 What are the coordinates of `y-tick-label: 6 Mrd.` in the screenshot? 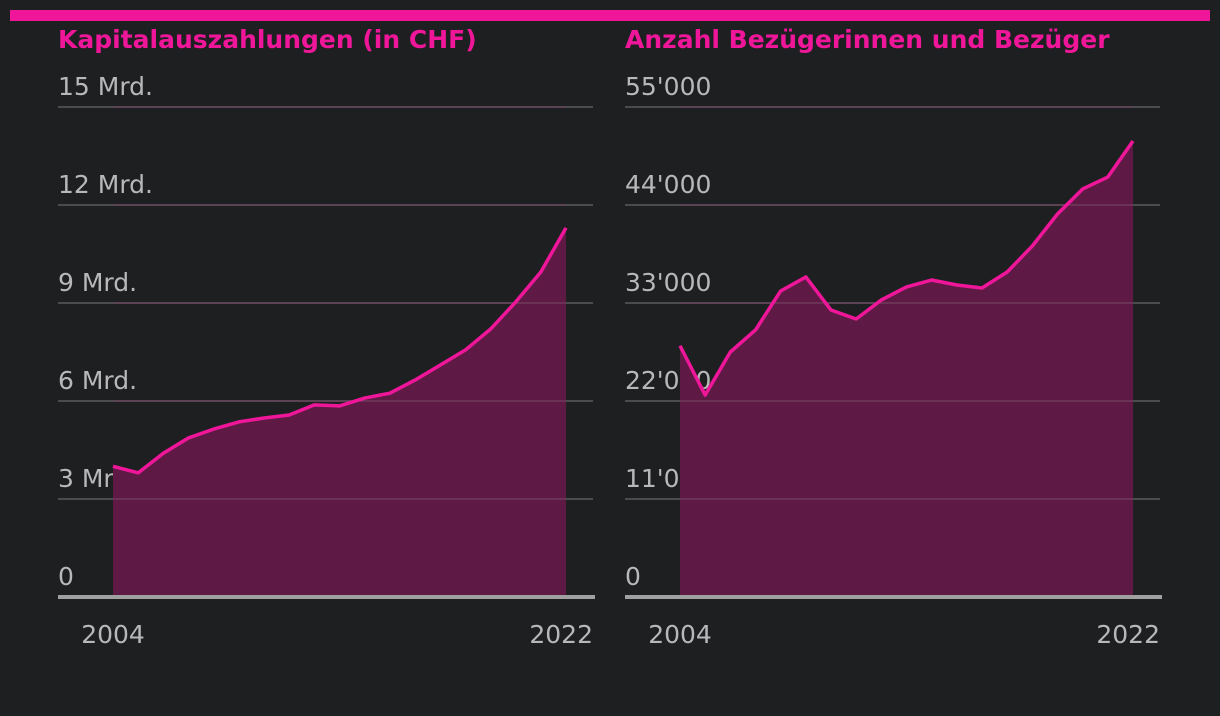 It's located at (97, 380).